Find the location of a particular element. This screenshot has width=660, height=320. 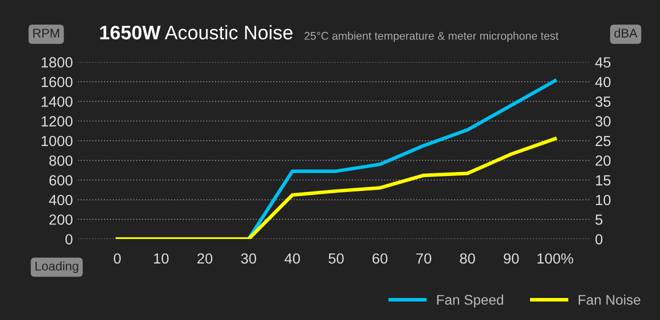

y-tick-label: 1000 is located at coordinates (57, 141).